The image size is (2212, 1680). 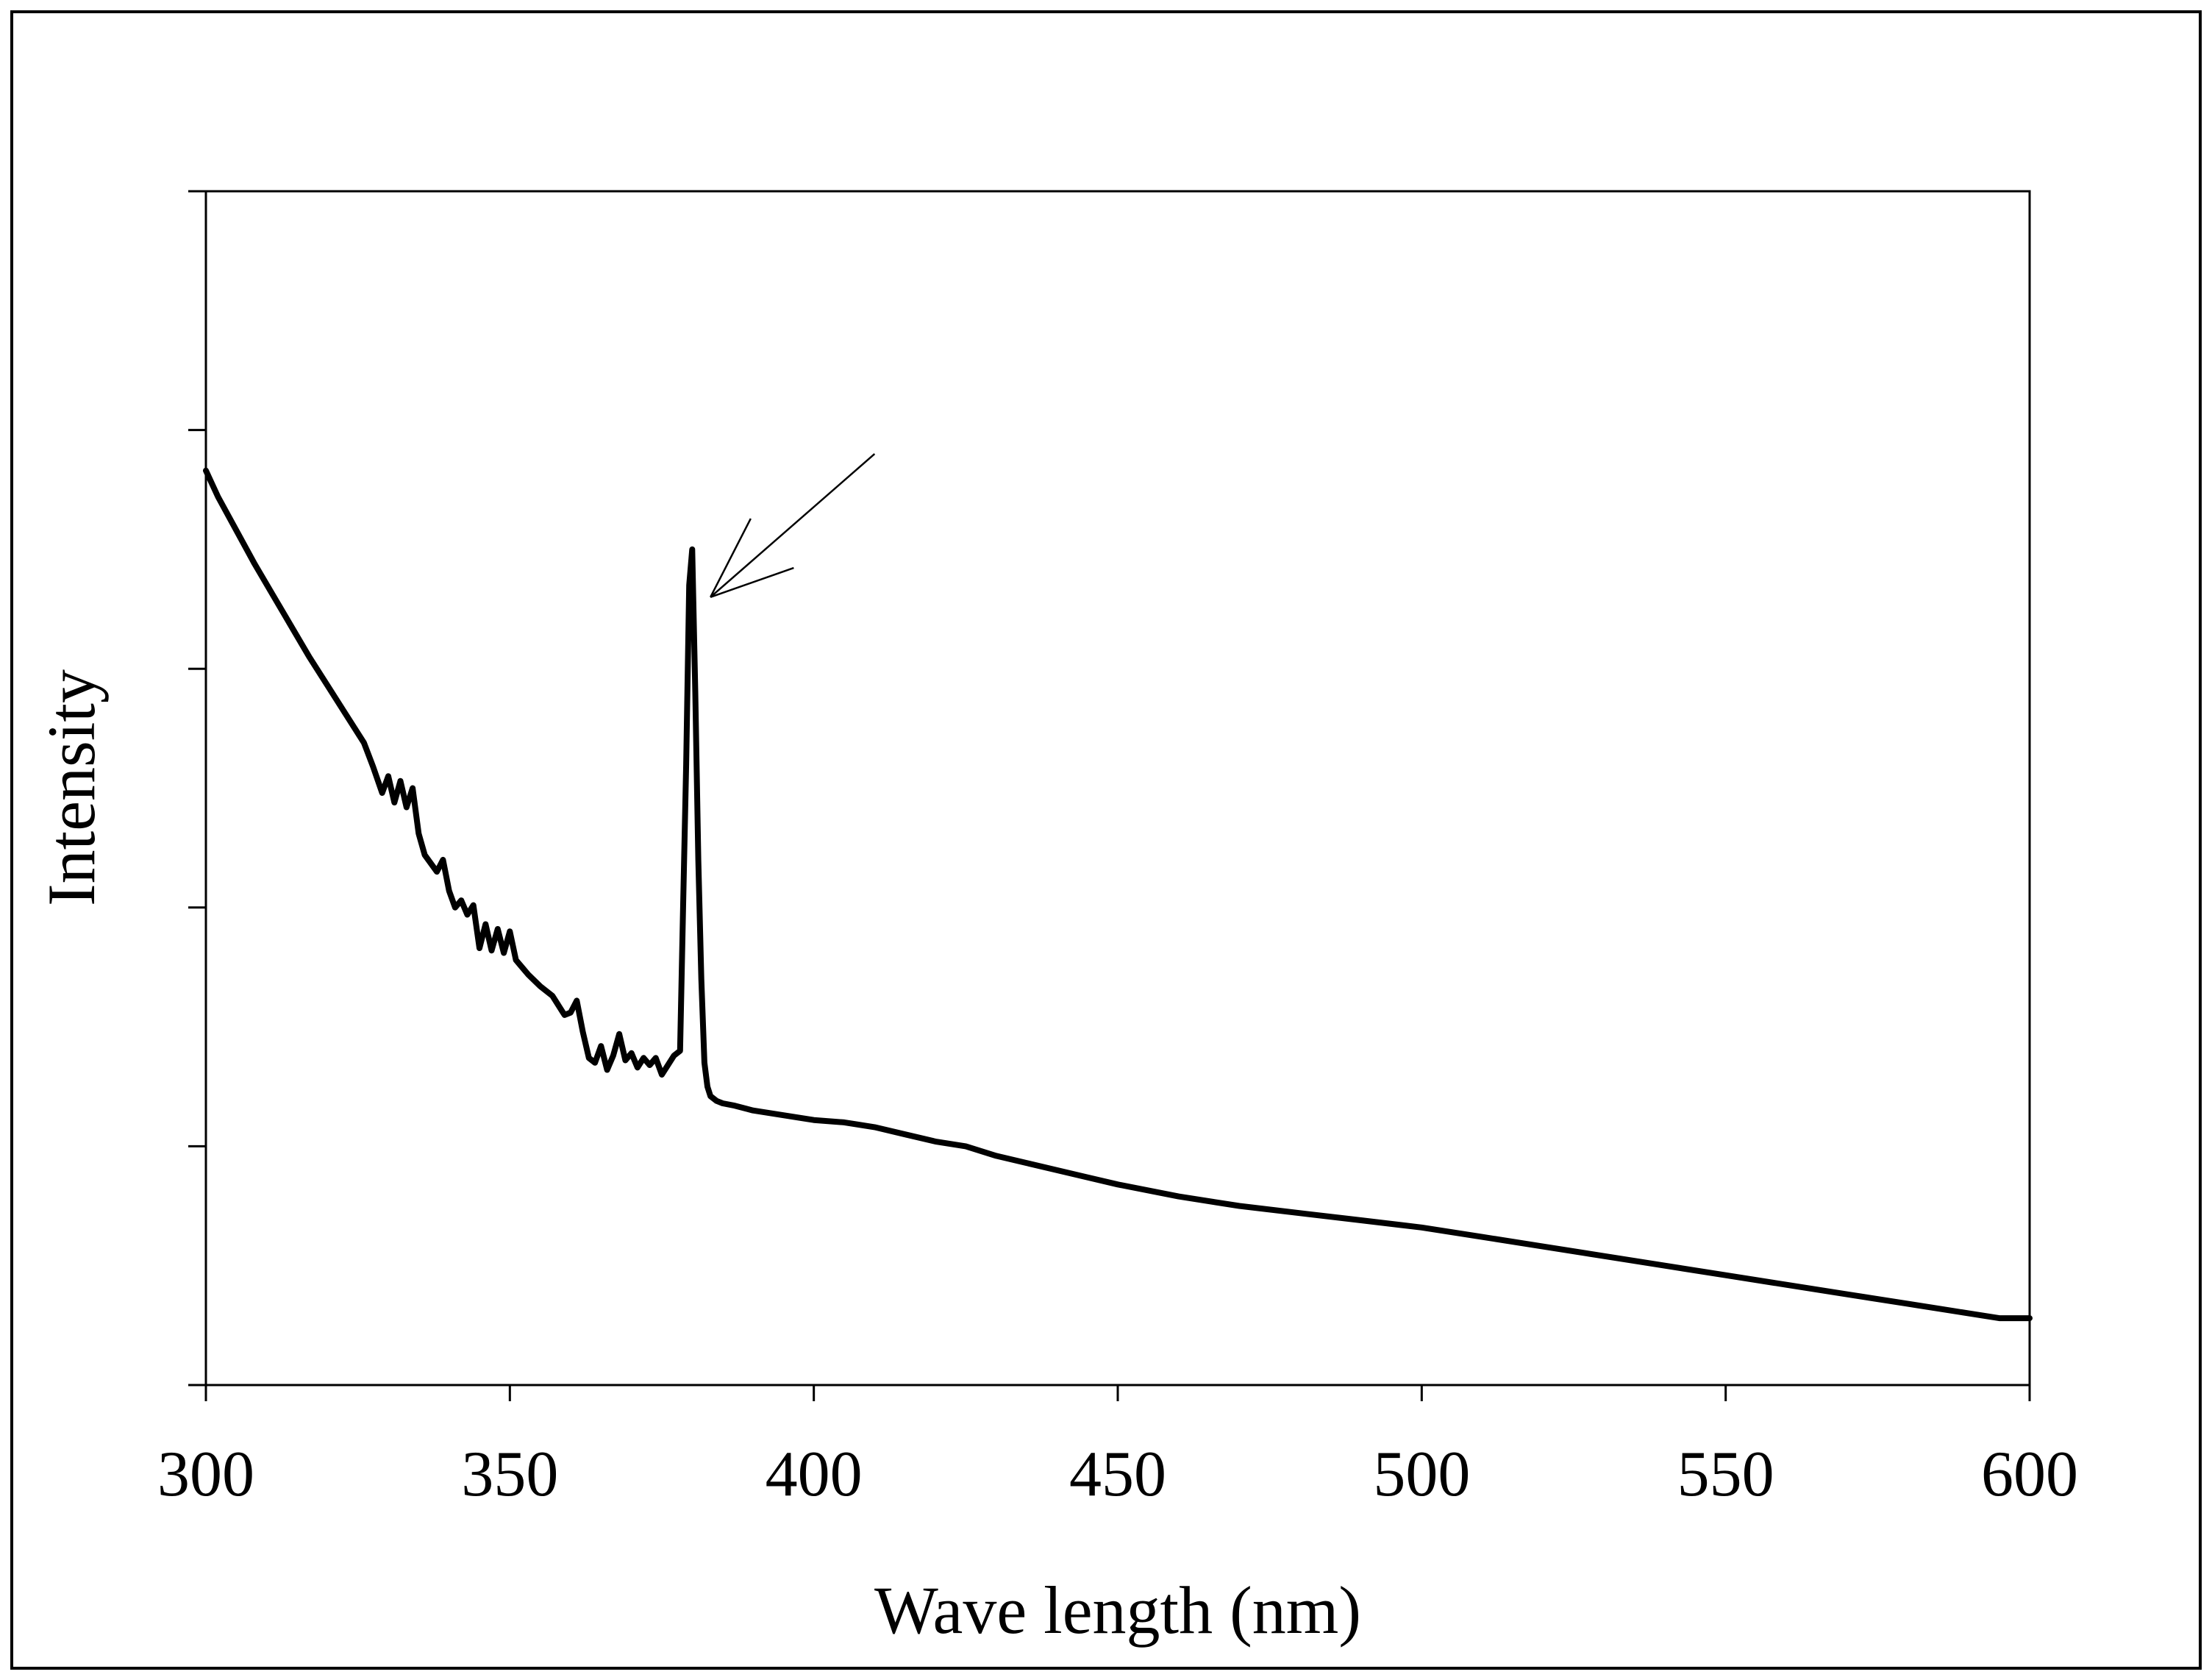 What do you see at coordinates (1117, 1393) in the screenshot?
I see `x-axis-ticks` at bounding box center [1117, 1393].